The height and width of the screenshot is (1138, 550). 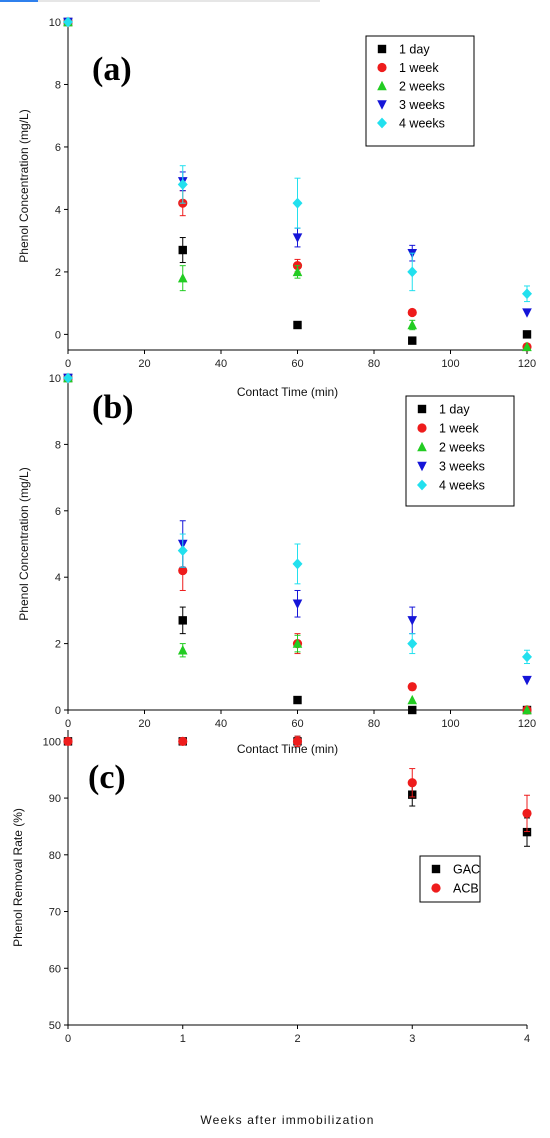 What do you see at coordinates (68, 364) in the screenshot?
I see `panel-a-x-tick-label: 0` at bounding box center [68, 364].